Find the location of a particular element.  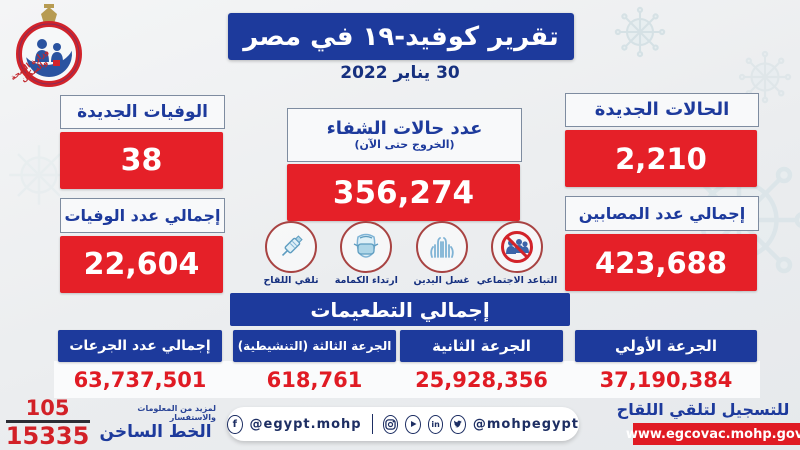

second-dose-label: الجرعة الثانية is located at coordinates (481, 346).